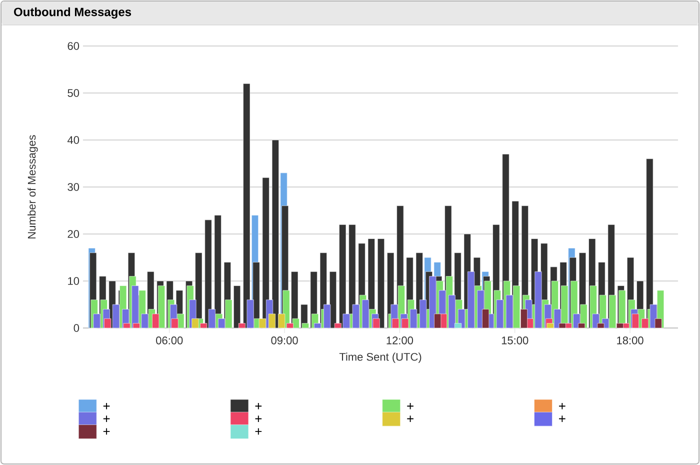  I want to click on y-tick-label: 30, so click(74, 187).